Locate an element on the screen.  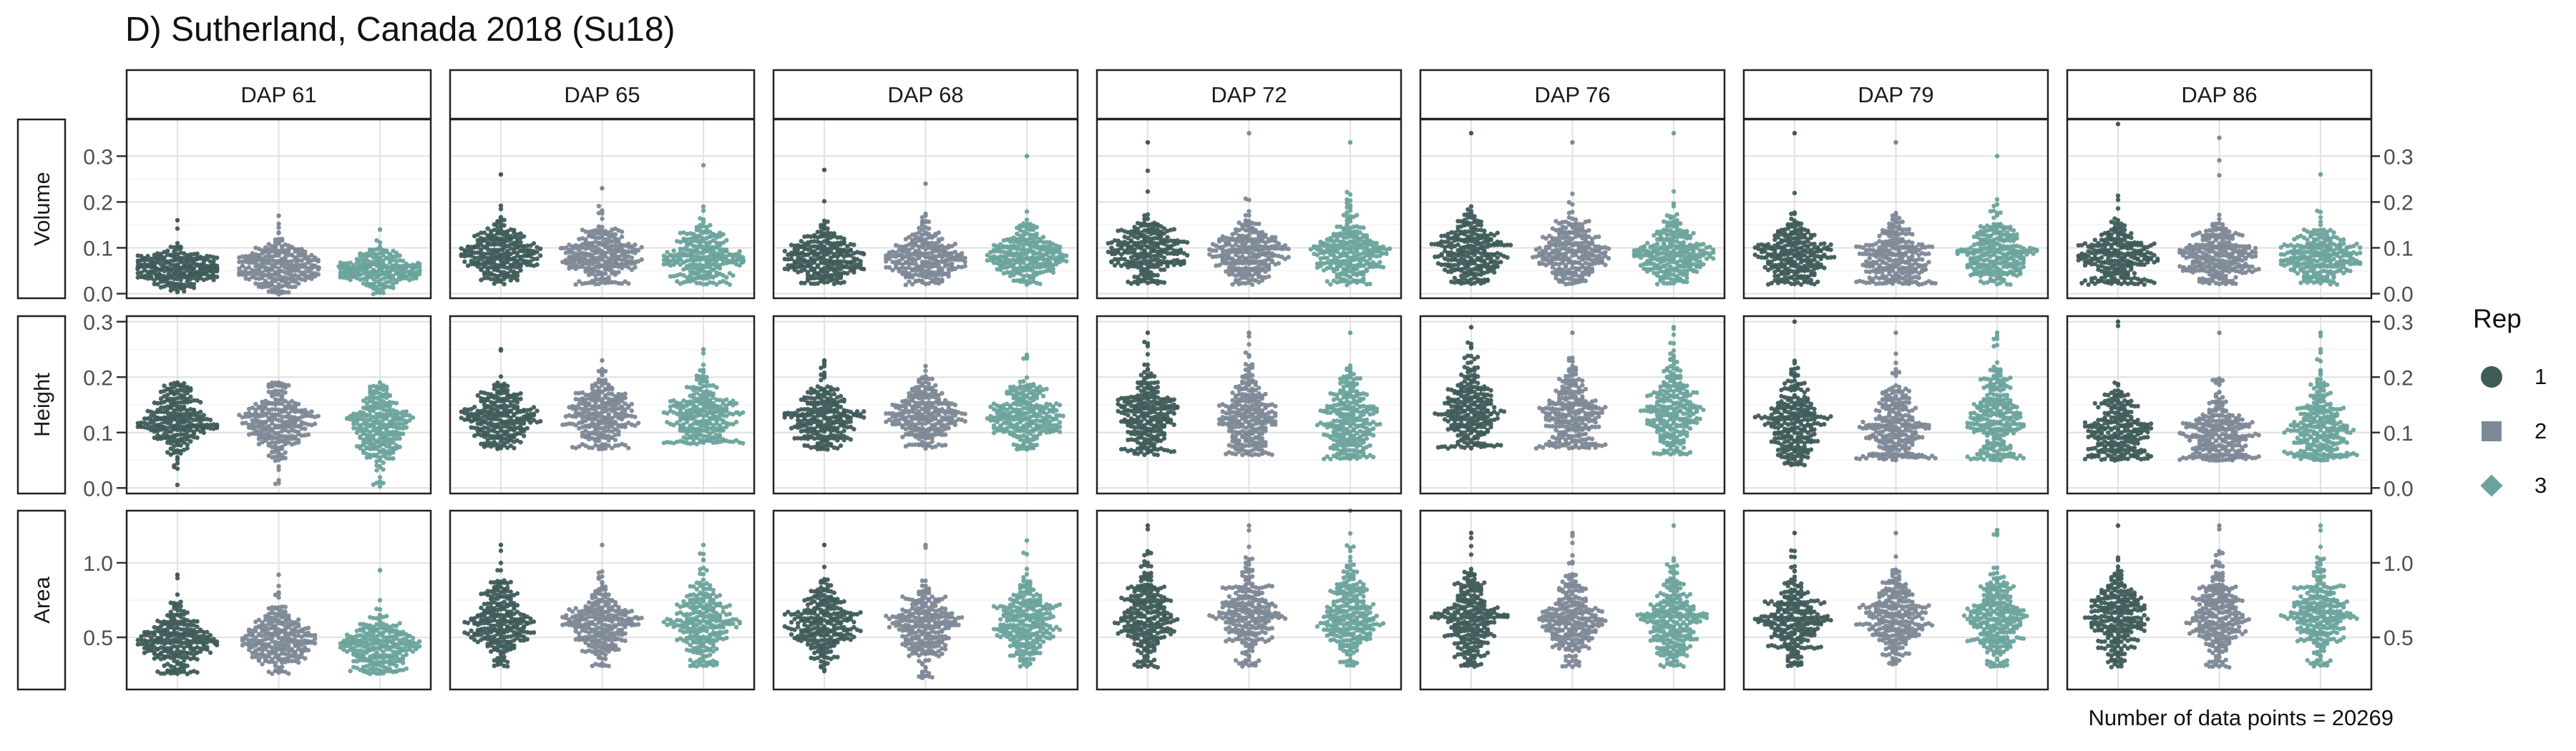
facet-strip-column: DAP 79 is located at coordinates (1895, 94).